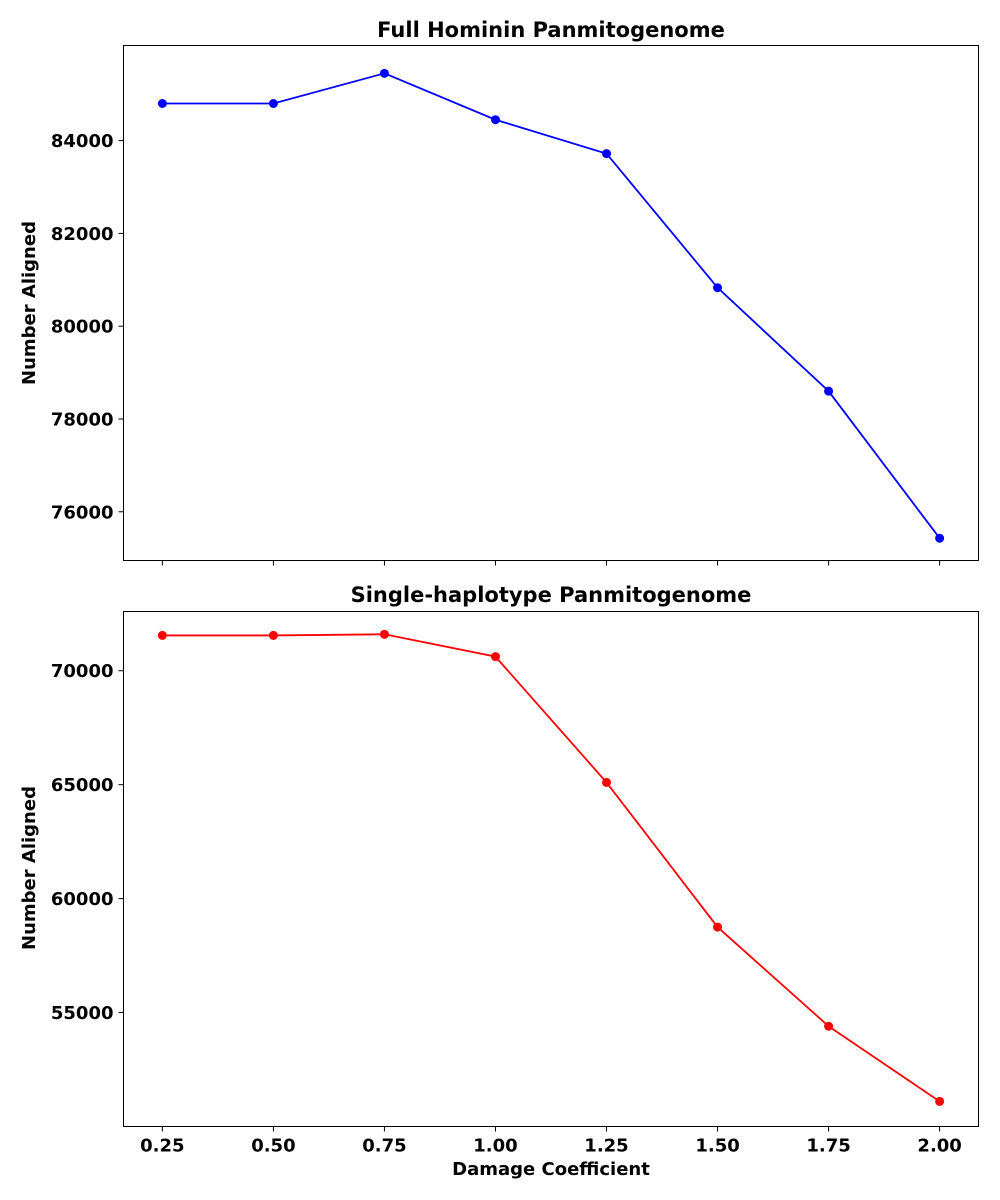  Describe the element at coordinates (828, 1146) in the screenshot. I see `x-tick-label: 1.75` at that location.